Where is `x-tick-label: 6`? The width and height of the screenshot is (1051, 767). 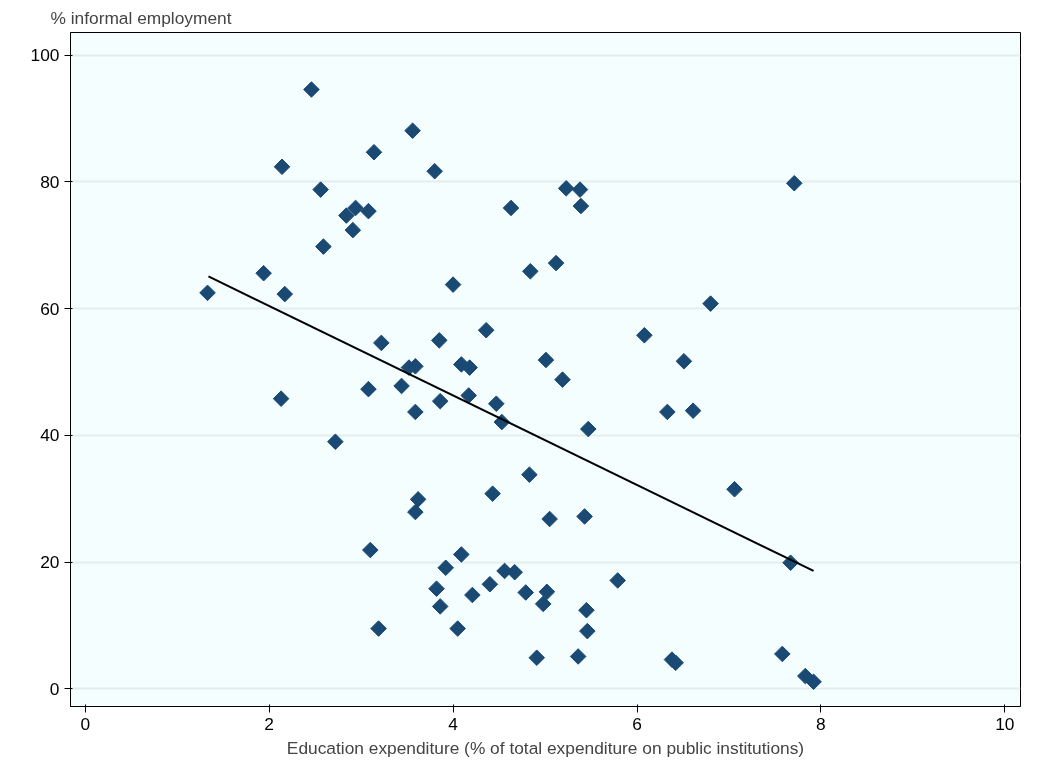 x-tick-label: 6 is located at coordinates (637, 723).